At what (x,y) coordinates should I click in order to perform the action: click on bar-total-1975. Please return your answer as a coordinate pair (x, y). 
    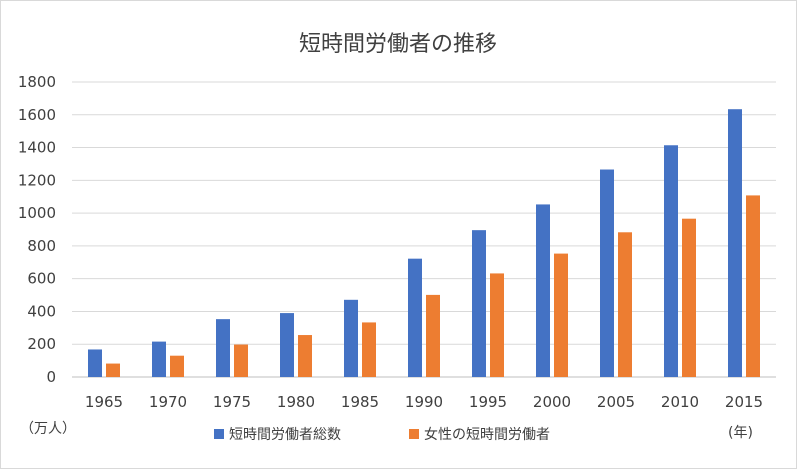
    Looking at the image, I should click on (223, 348).